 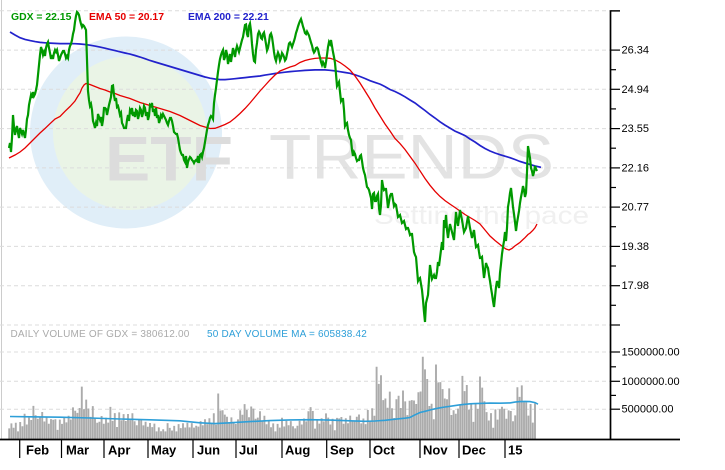 What do you see at coordinates (297, 450) in the screenshot?
I see `svg-text: Aug` at bounding box center [297, 450].